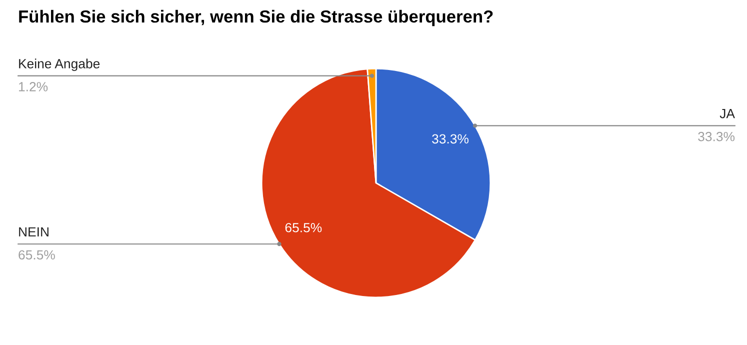 The image size is (747, 345). Describe the element at coordinates (716, 137) in the screenshot. I see `text: 33.3%` at that location.